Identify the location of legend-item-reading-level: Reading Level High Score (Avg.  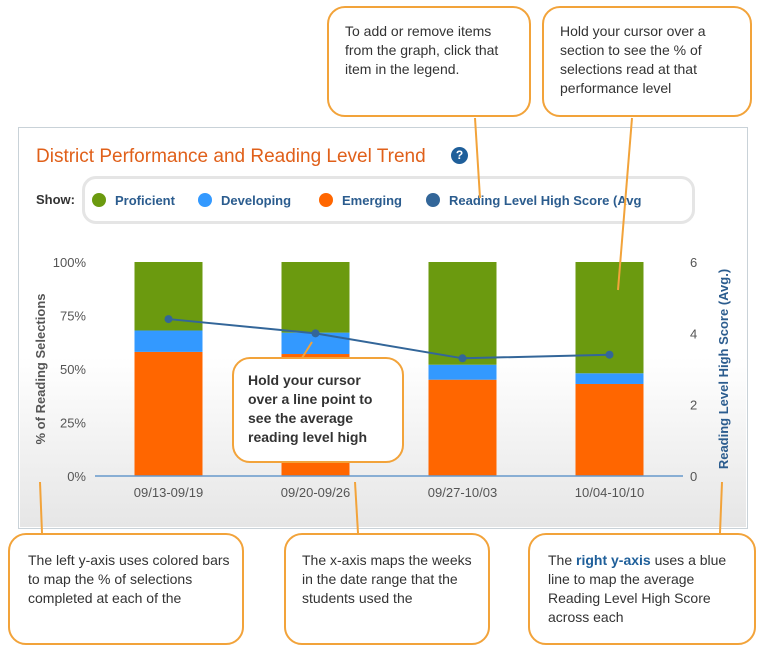
(533, 200).